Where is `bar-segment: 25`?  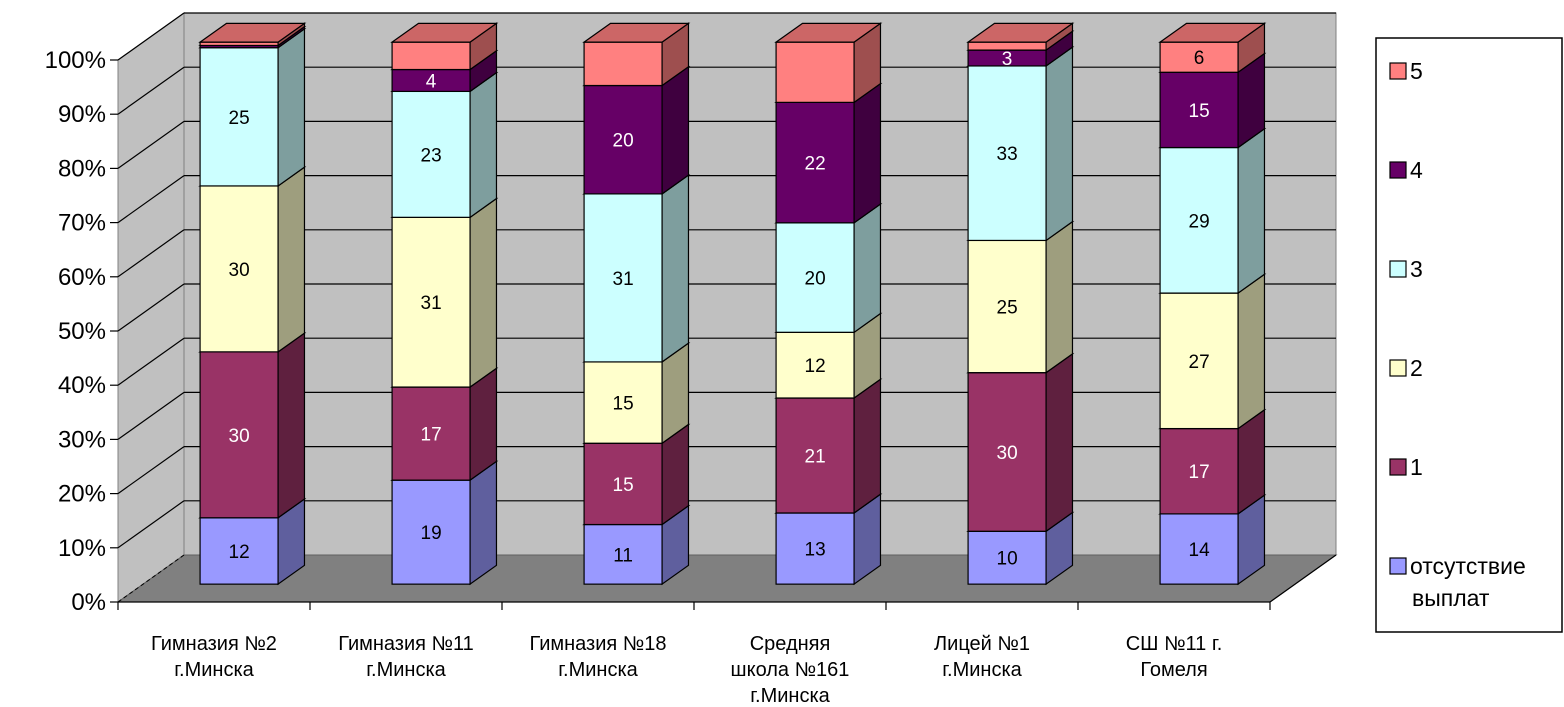
bar-segment: 25 is located at coordinates (252, 107).